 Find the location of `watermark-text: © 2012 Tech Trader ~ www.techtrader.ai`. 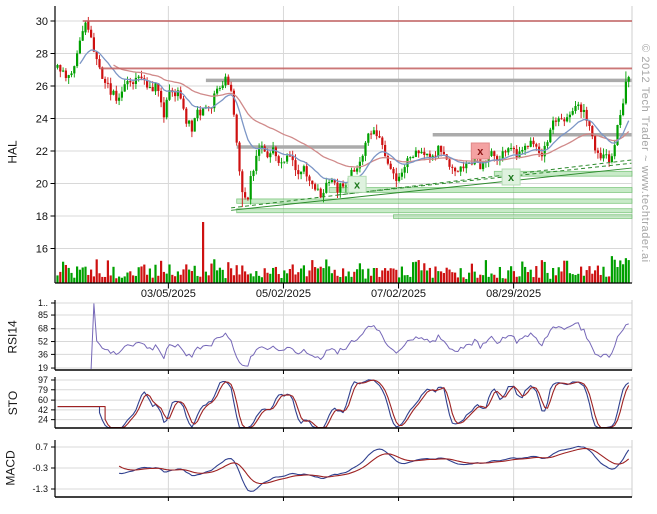

watermark-text: © 2012 Tech Trader ~ www.techtrader.ai is located at coordinates (645, 153).